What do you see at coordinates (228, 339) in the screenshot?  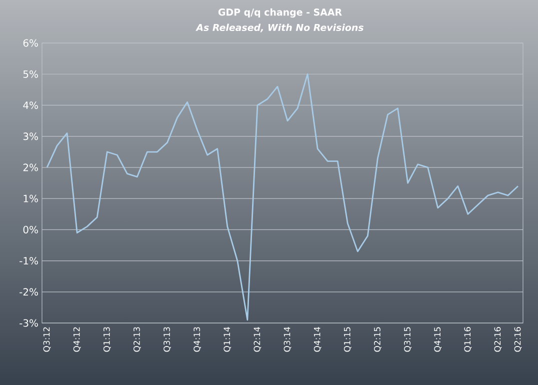 I see `x-tick-label: Q1:14` at bounding box center [228, 339].